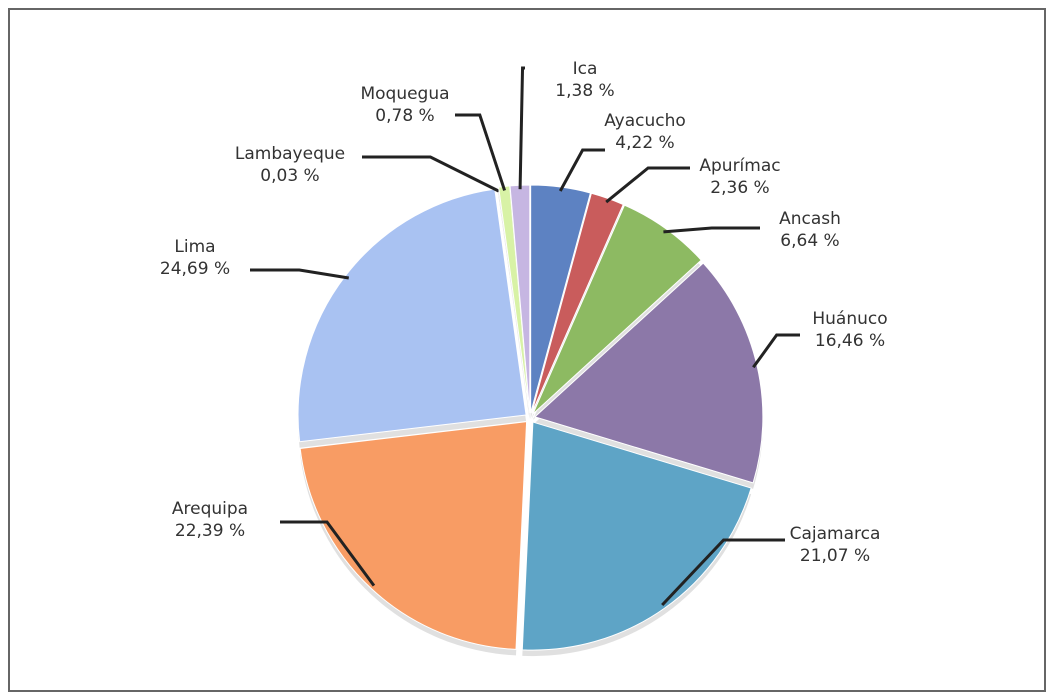  Describe the element at coordinates (850, 341) in the screenshot. I see `value-label: 16,46 %` at that location.